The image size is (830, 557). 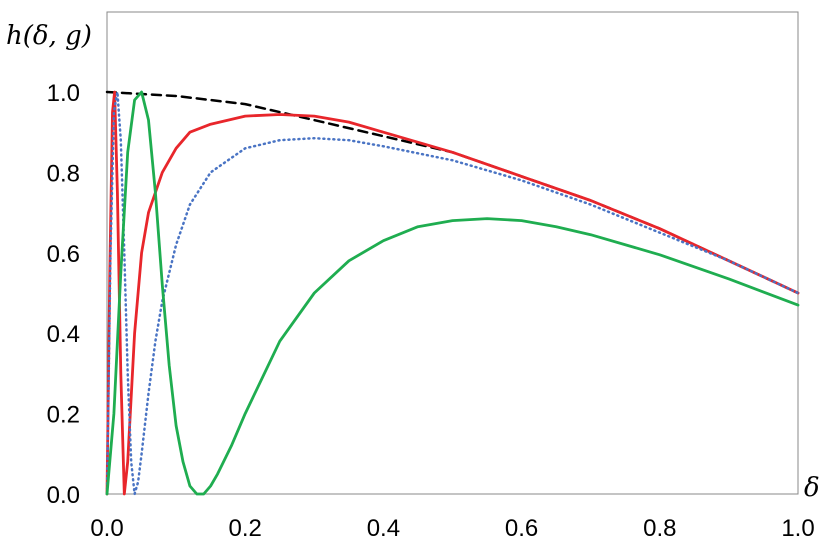 I want to click on y-tick-label: 0.6, so click(x=63, y=254).